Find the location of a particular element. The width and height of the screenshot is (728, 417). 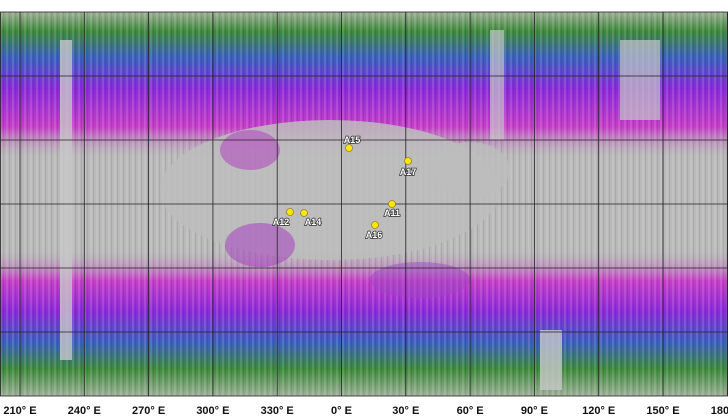

longitude-label: 0° E is located at coordinates (341, 411).